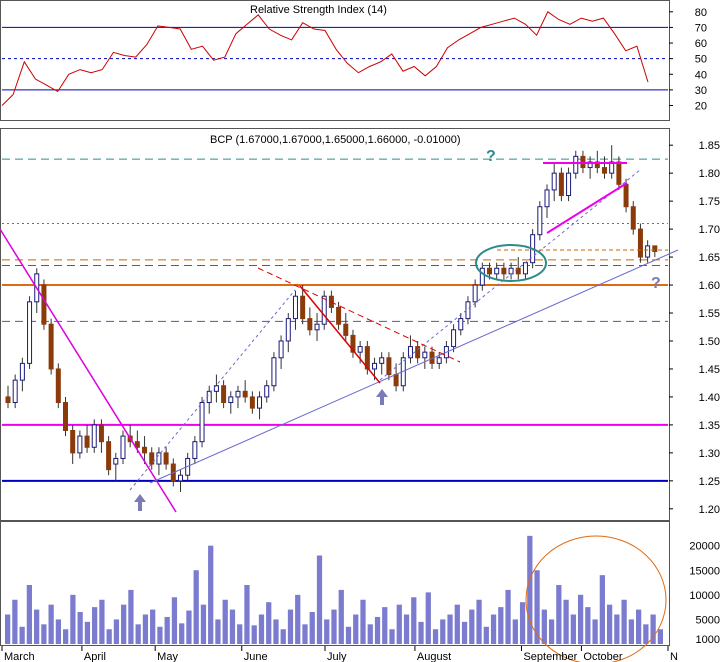 This screenshot has height=662, width=724. Describe the element at coordinates (709, 174) in the screenshot. I see `price-tick-label: 1.80` at that location.